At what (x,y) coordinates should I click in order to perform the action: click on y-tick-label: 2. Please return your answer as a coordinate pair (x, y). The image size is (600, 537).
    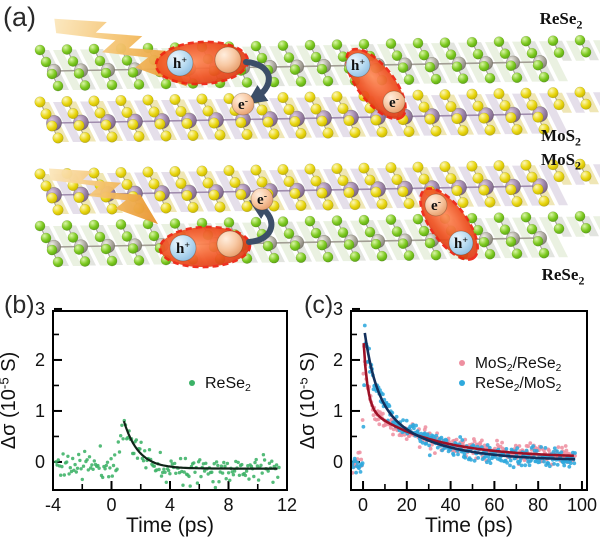
    Looking at the image, I should click on (338, 360).